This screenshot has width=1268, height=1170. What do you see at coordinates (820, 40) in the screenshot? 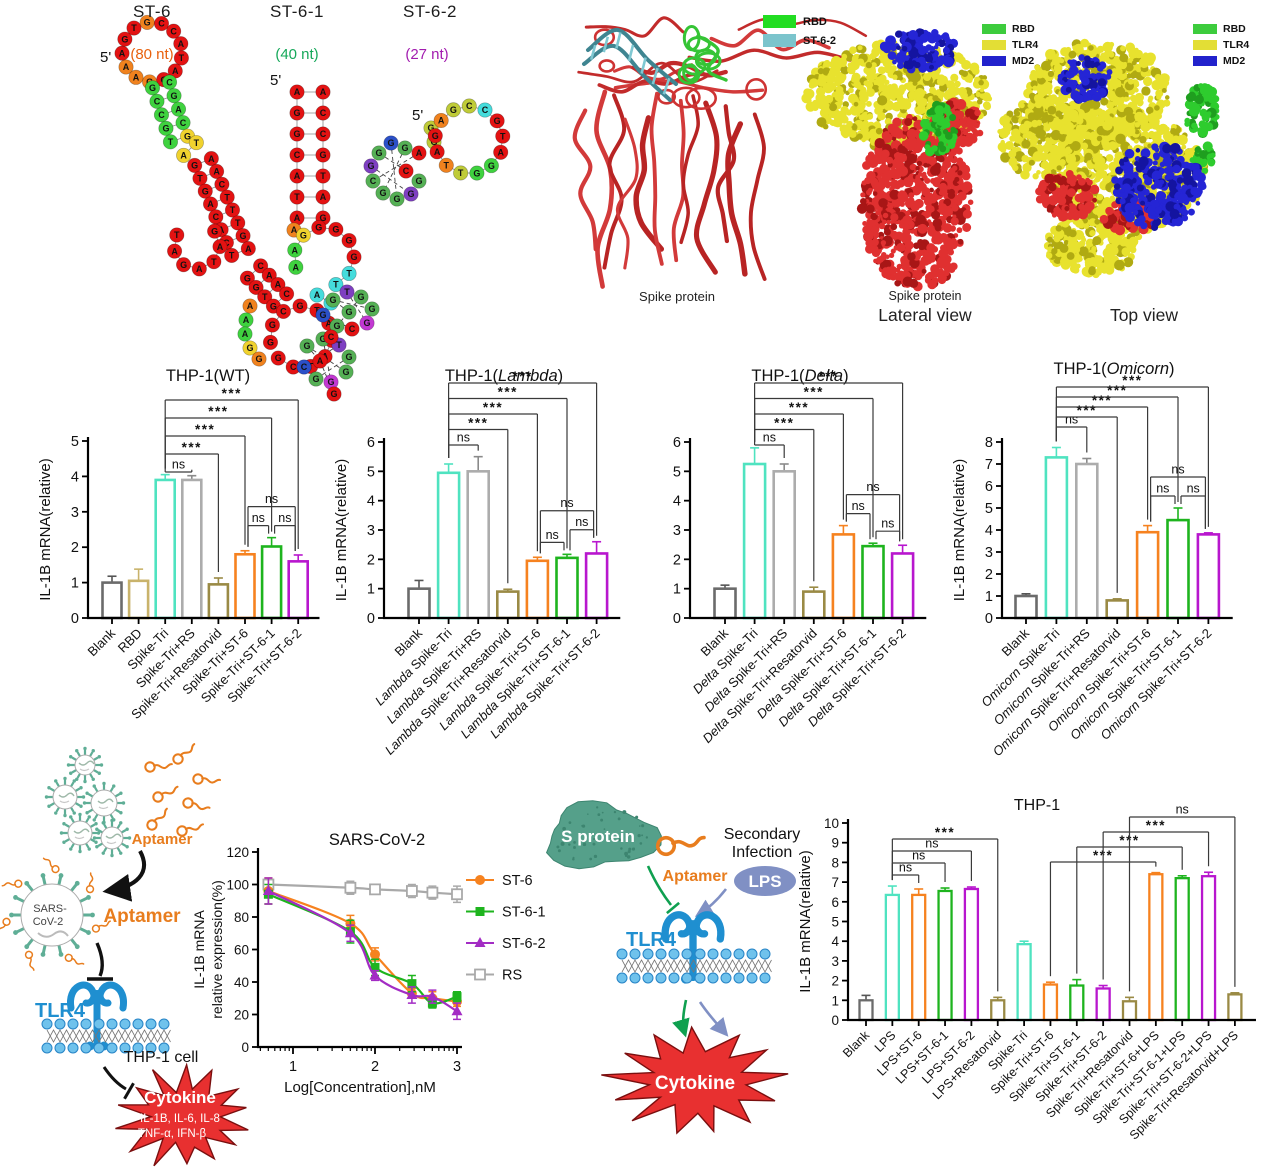
I see `legend-label: ST-6-2` at bounding box center [820, 40].